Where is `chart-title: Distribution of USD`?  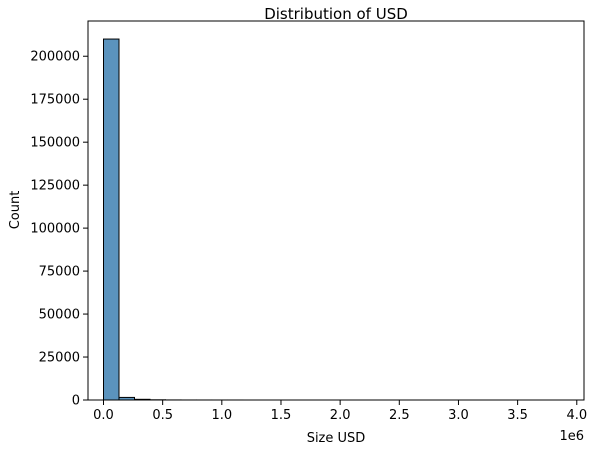 chart-title: Distribution of USD is located at coordinates (336, 14).